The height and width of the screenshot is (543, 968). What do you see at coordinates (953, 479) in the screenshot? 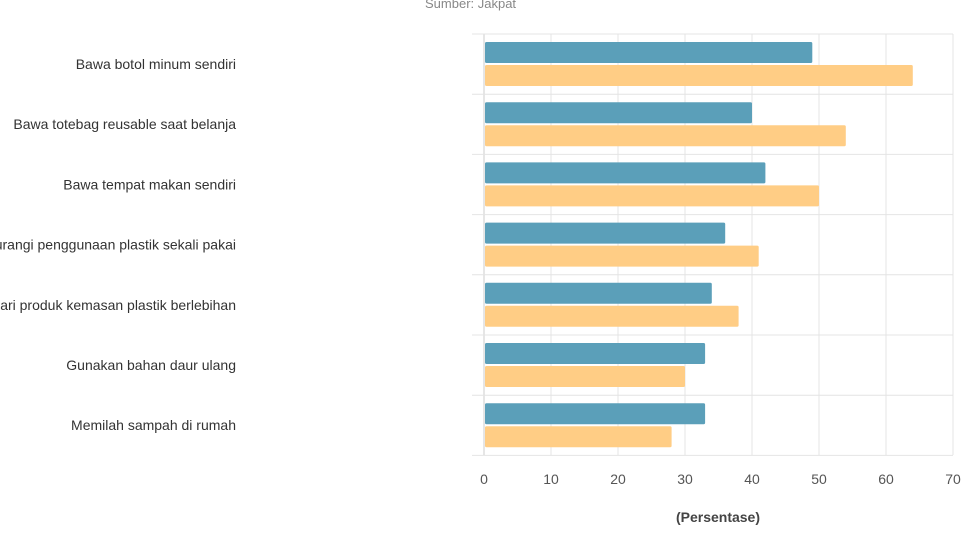
I see `x-tick-label: 70` at bounding box center [953, 479].